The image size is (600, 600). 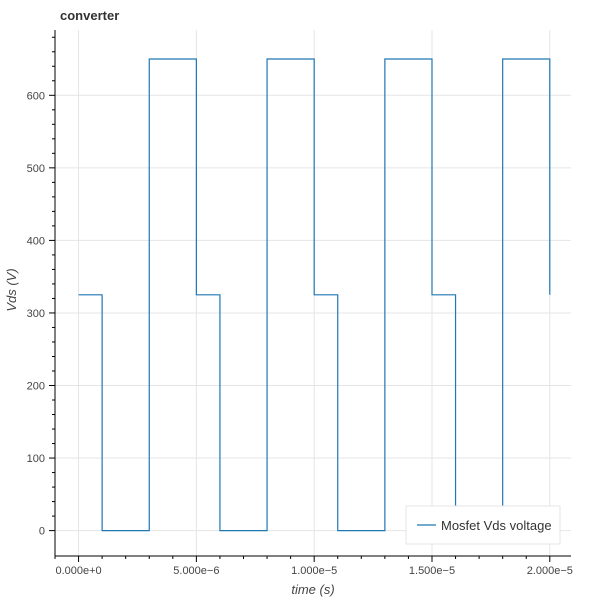 I want to click on y-tick-label: 500, so click(x=36, y=169).